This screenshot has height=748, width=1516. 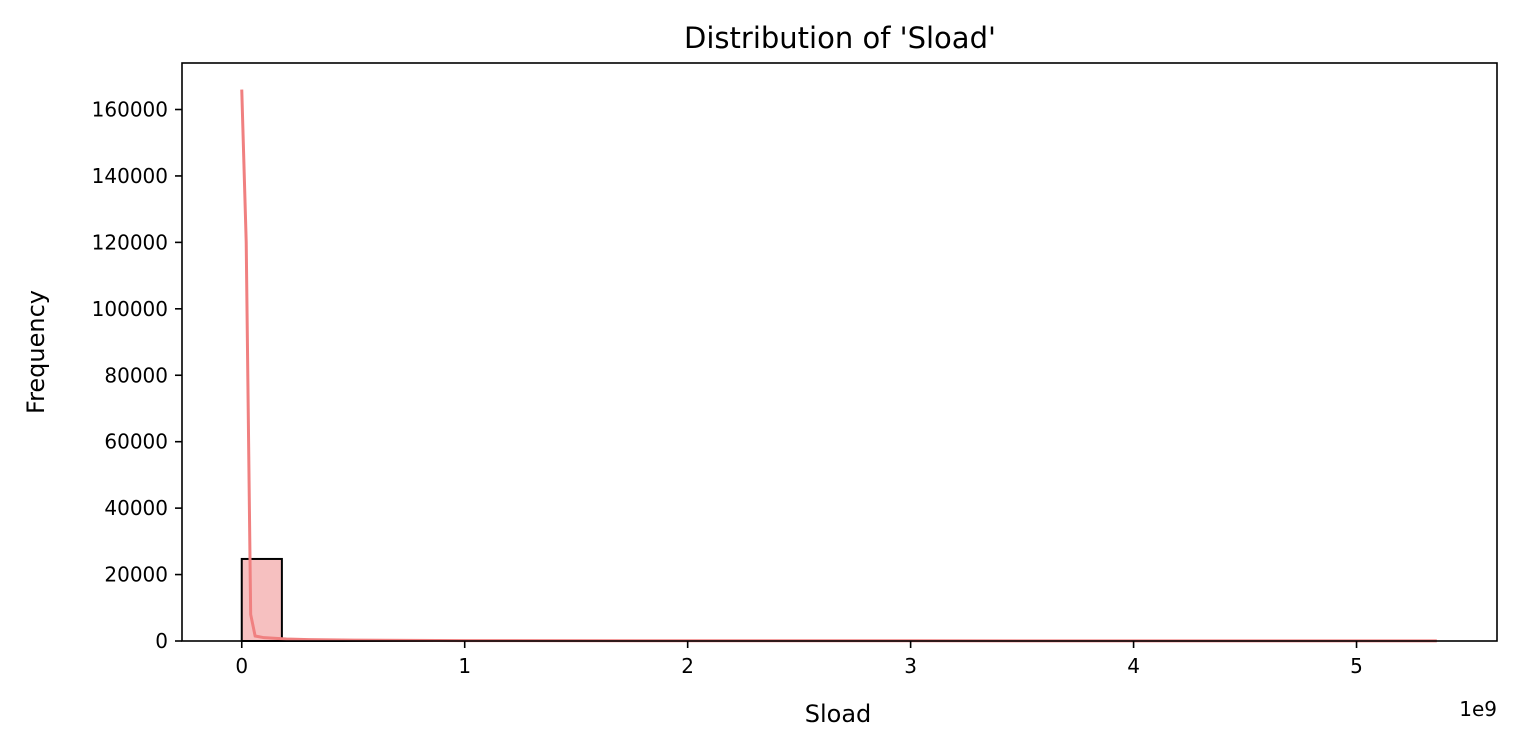 What do you see at coordinates (36, 352) in the screenshot?
I see `y-axis-label: Frequency` at bounding box center [36, 352].